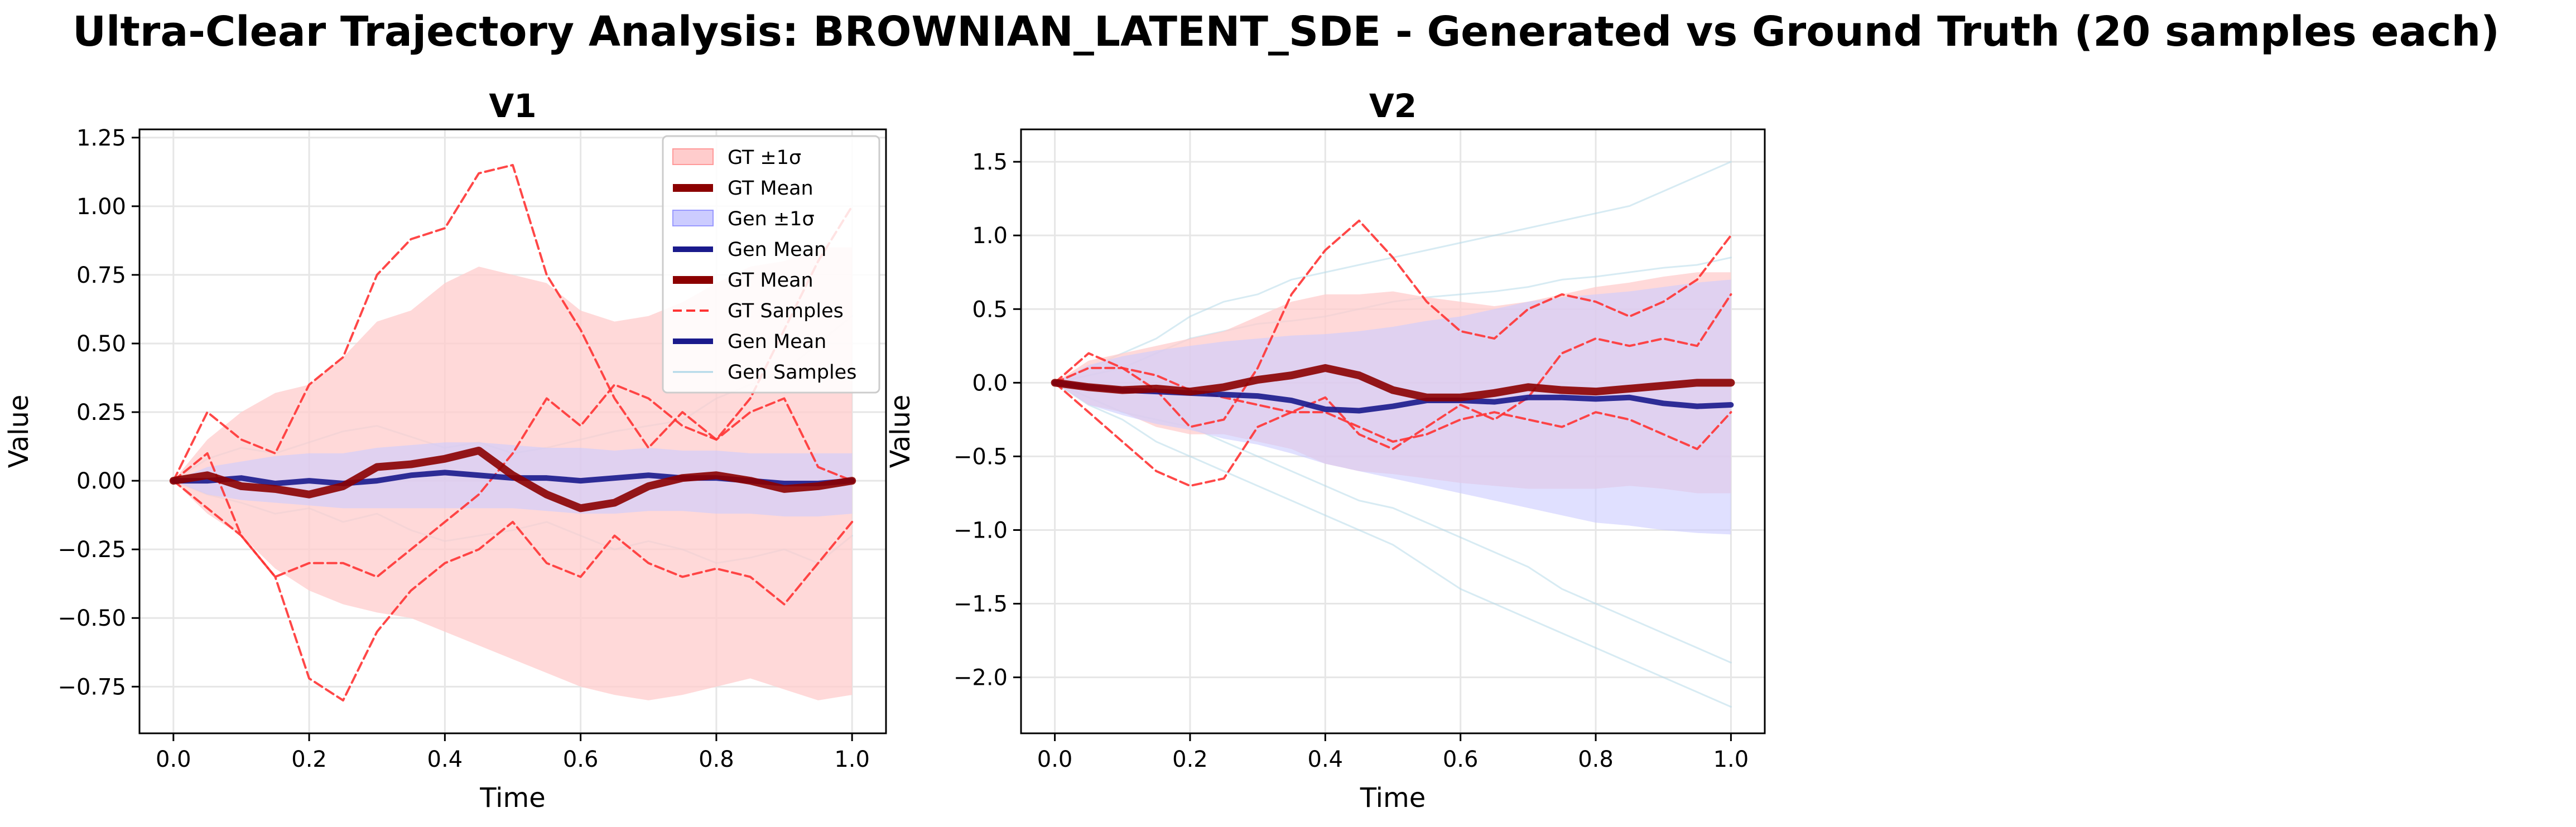 This screenshot has width=2576, height=827. I want to click on y-tick-label: 0.75, so click(101, 275).